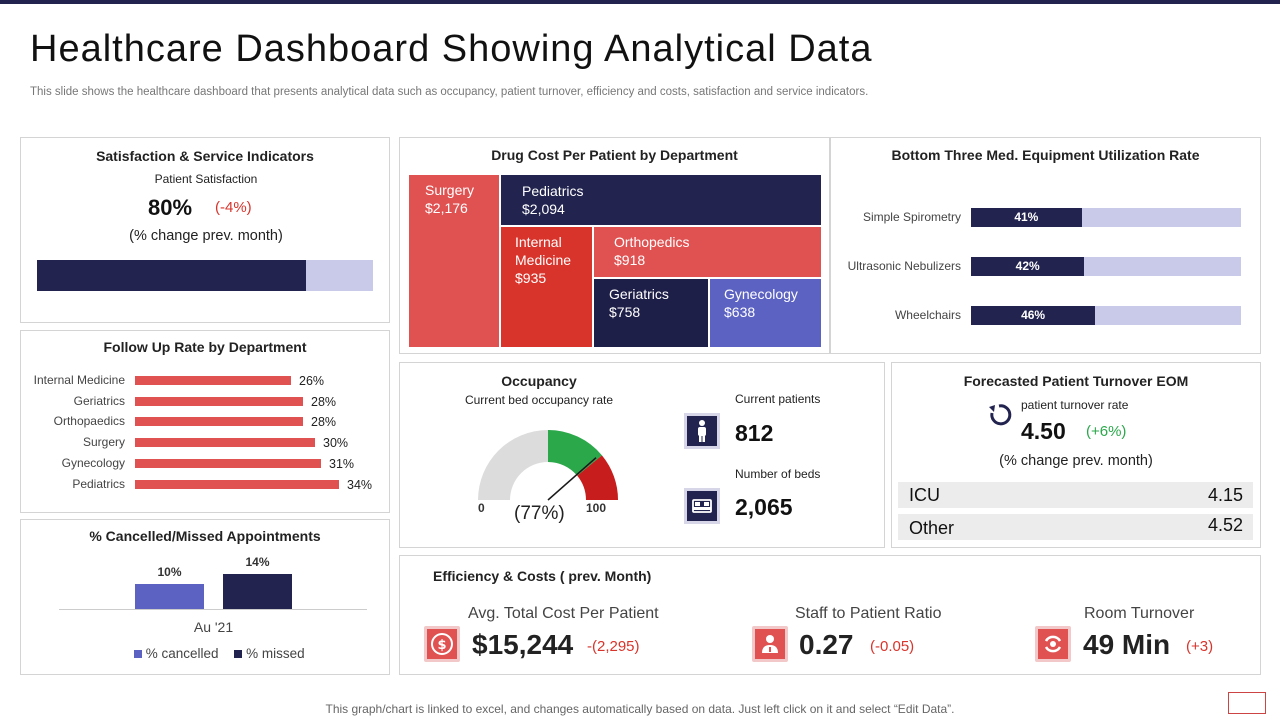  Describe the element at coordinates (1200, 646) in the screenshot. I see `metric-change: (+3)` at that location.